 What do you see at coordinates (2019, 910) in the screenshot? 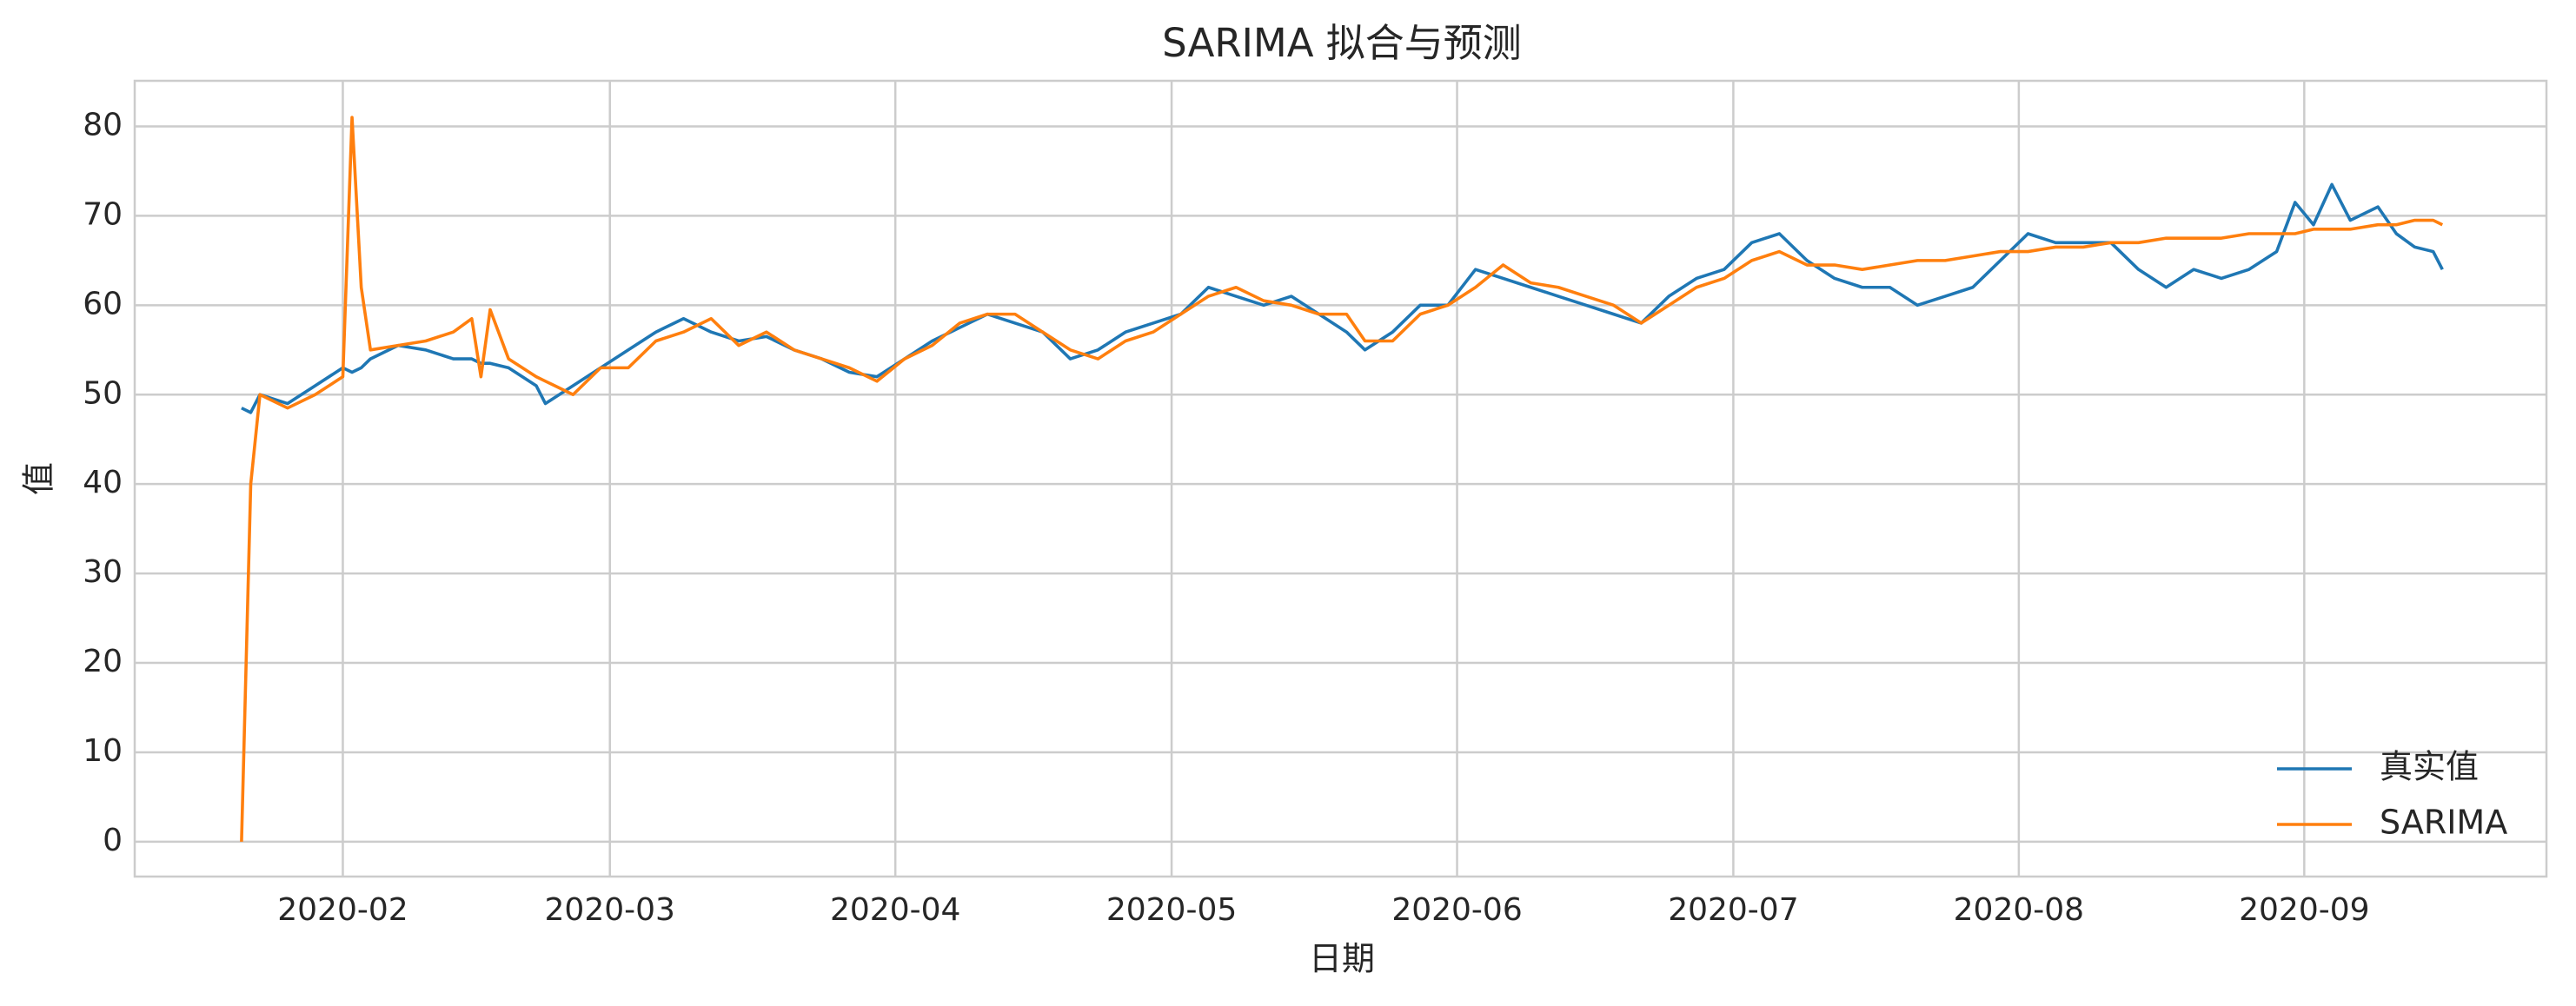
I see `x-tick-label: 2020-08` at bounding box center [2019, 910].